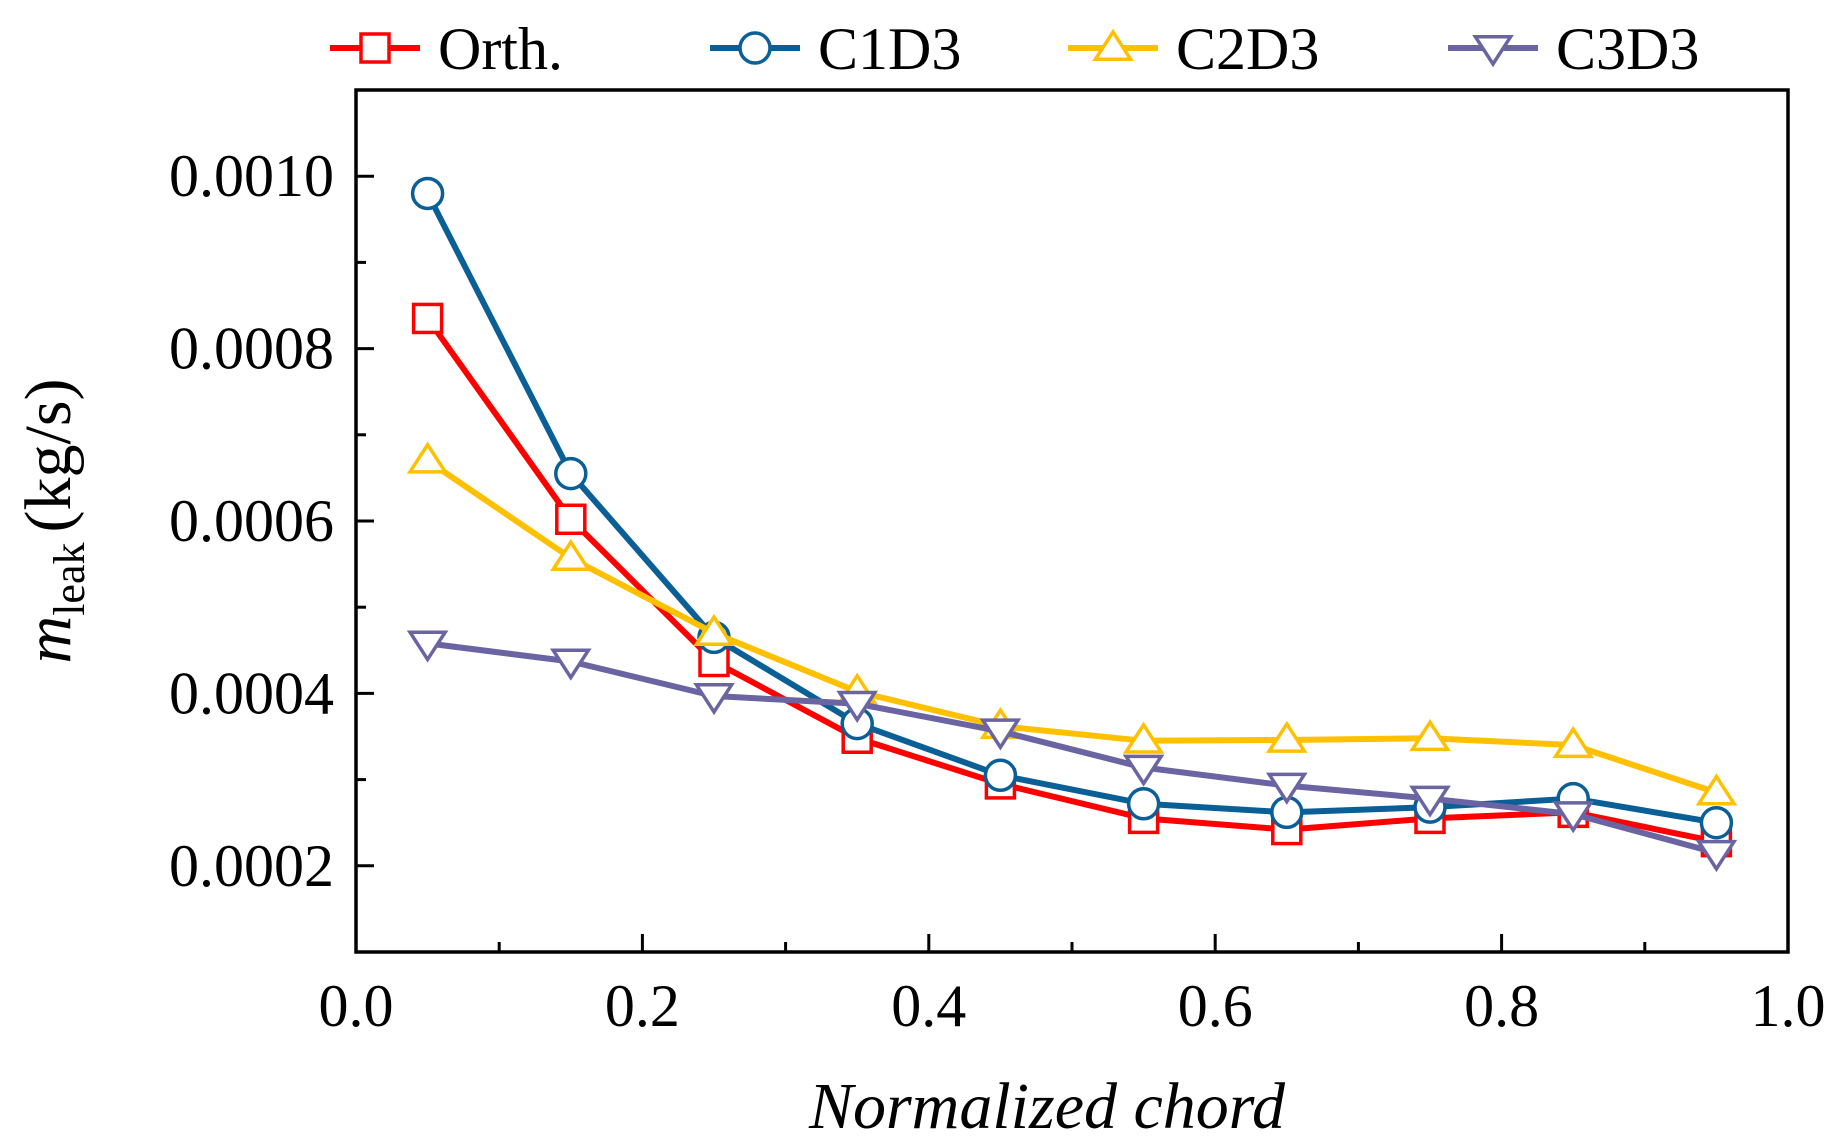 The image size is (1848, 1142). What do you see at coordinates (1788, 1006) in the screenshot?
I see `x-tick-label: 1.0` at bounding box center [1788, 1006].